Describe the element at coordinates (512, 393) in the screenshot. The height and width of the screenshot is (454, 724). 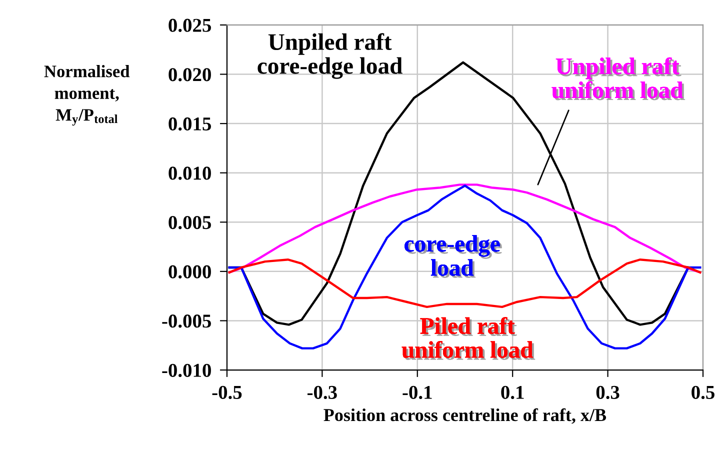
I see `x-tick-label: 0.1` at that location.